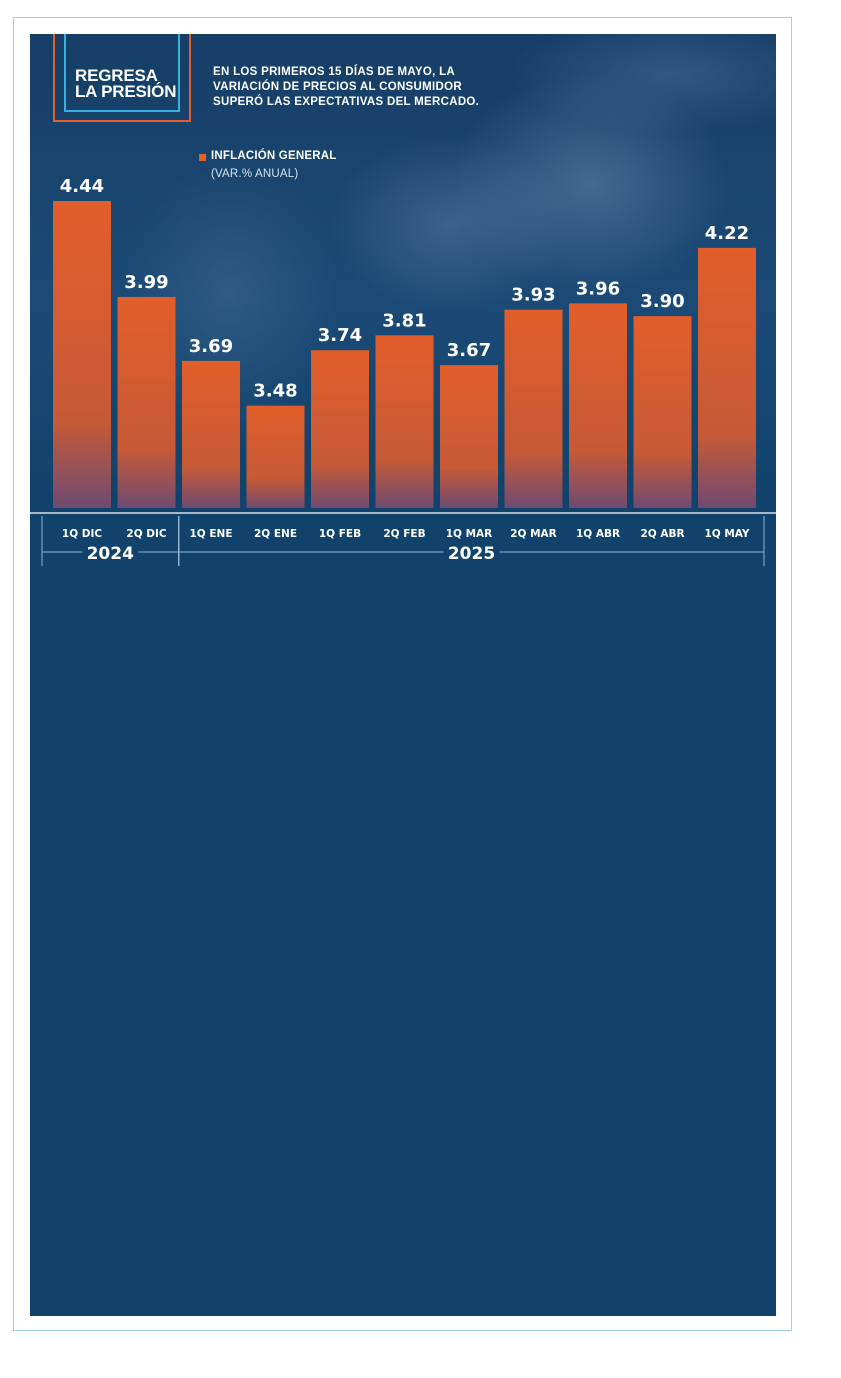 The height and width of the screenshot is (1378, 841). What do you see at coordinates (110, 554) in the screenshot?
I see `group-label-2024: 2024` at bounding box center [110, 554].